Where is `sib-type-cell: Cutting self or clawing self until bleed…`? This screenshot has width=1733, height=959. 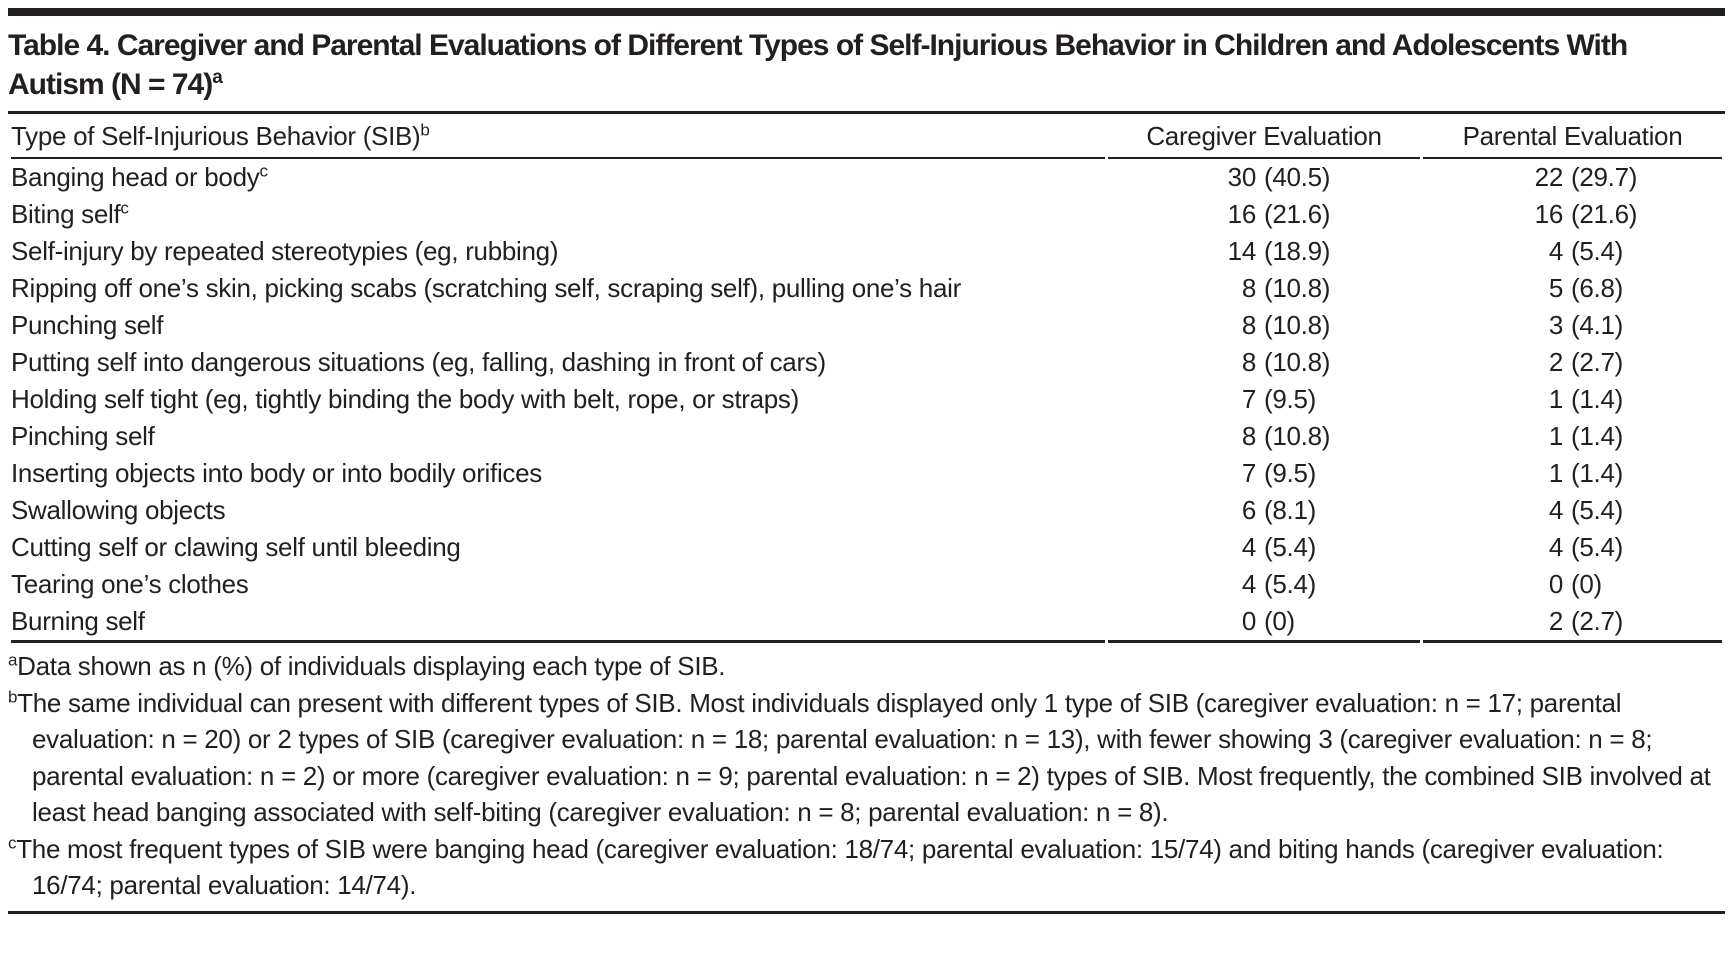
sib-type-cell: Cutting self or clawing self until bleed… is located at coordinates (236, 547).